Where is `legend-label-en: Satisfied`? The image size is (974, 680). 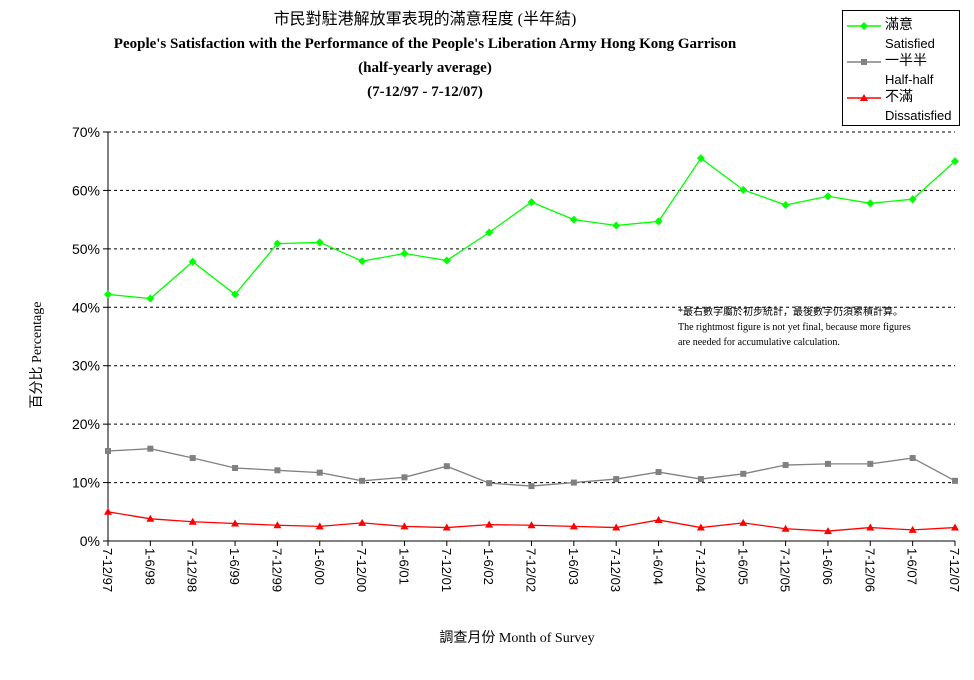
legend-label-en: Satisfied is located at coordinates (910, 43).